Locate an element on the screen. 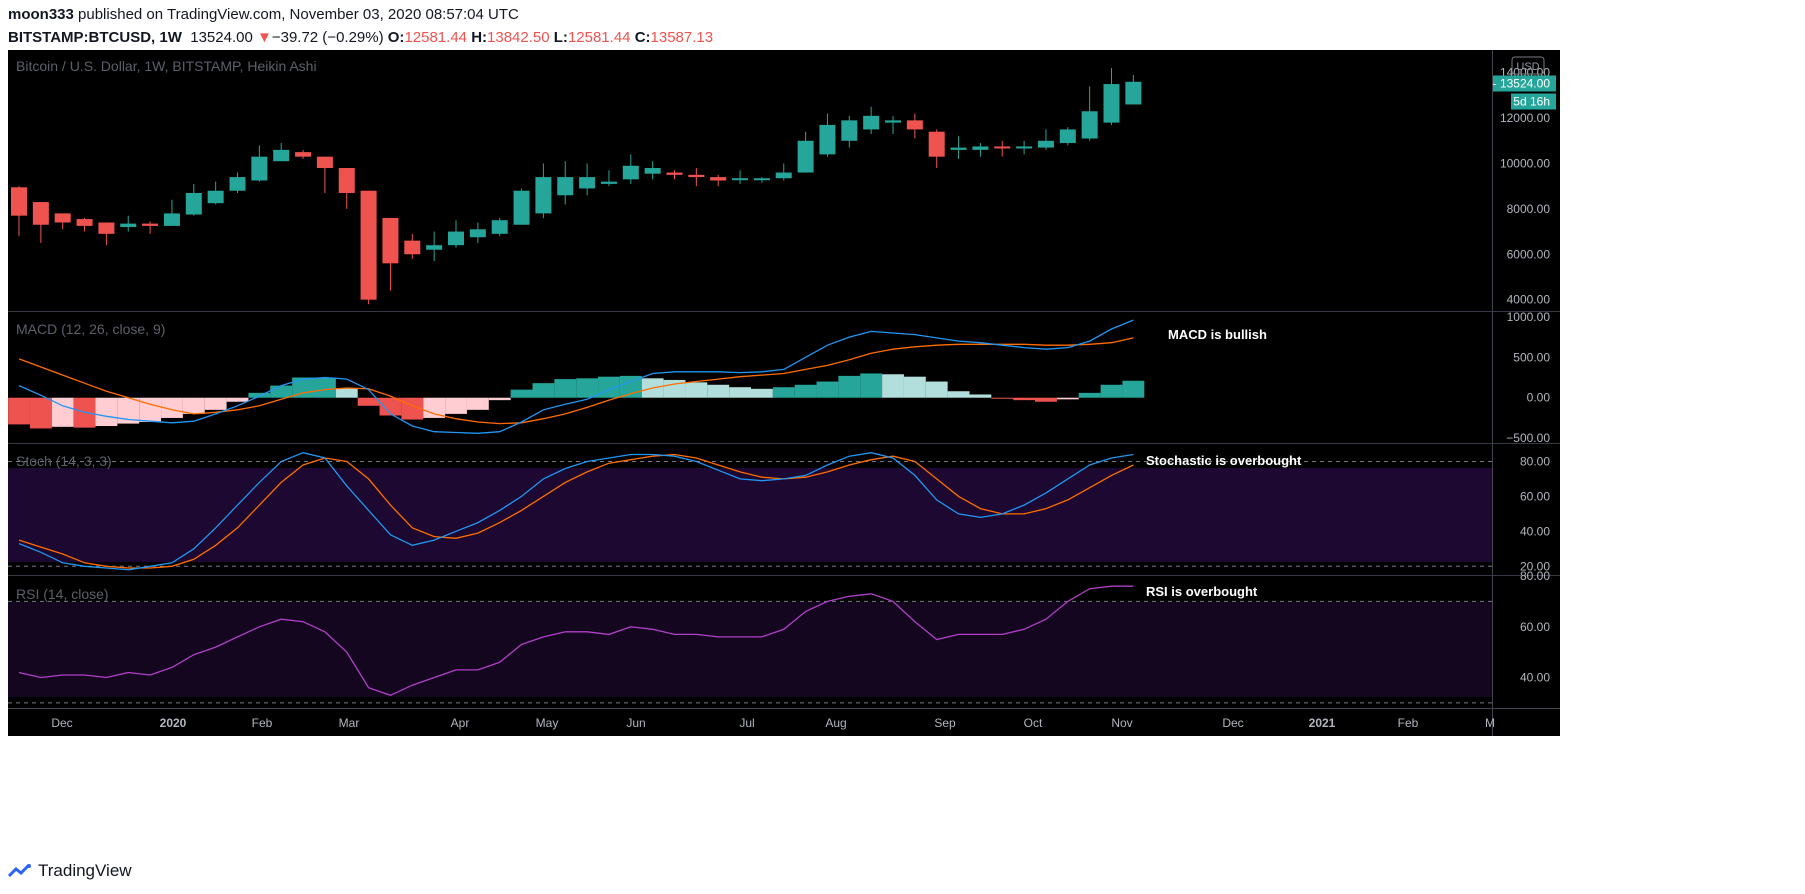 Image resolution: width=1805 pixels, height=894 pixels. price-change: −39.72 (−0.29%) is located at coordinates (327, 37).